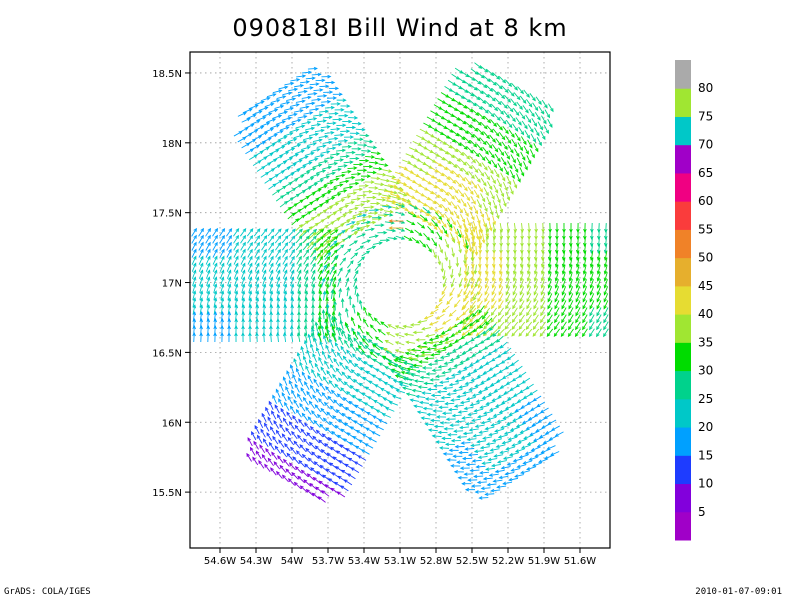 This screenshot has height=600, width=800. I want to click on x-tick-label: 53.4W, so click(364, 561).